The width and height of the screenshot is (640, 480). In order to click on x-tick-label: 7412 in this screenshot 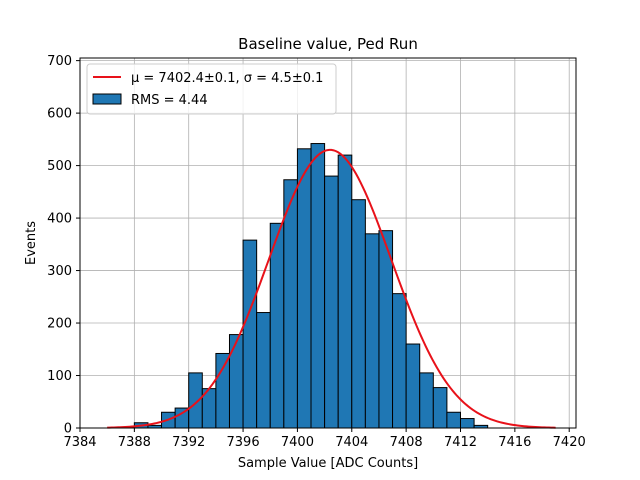, I will do `click(460, 442)`.